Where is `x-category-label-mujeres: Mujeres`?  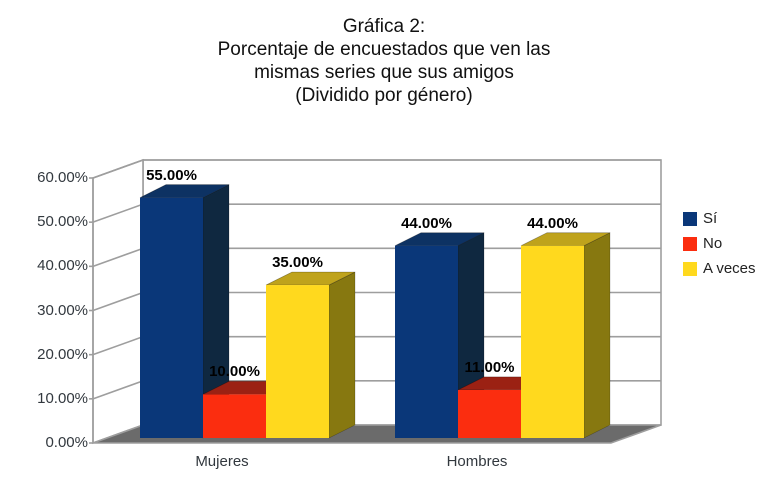 x-category-label-mujeres: Mujeres is located at coordinates (222, 461).